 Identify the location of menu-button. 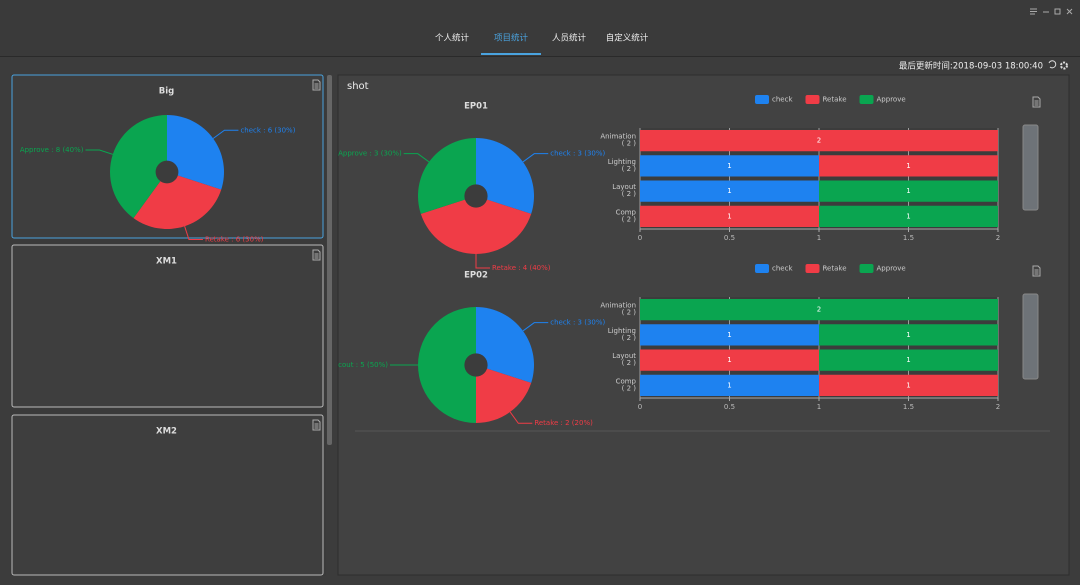
(1033, 11).